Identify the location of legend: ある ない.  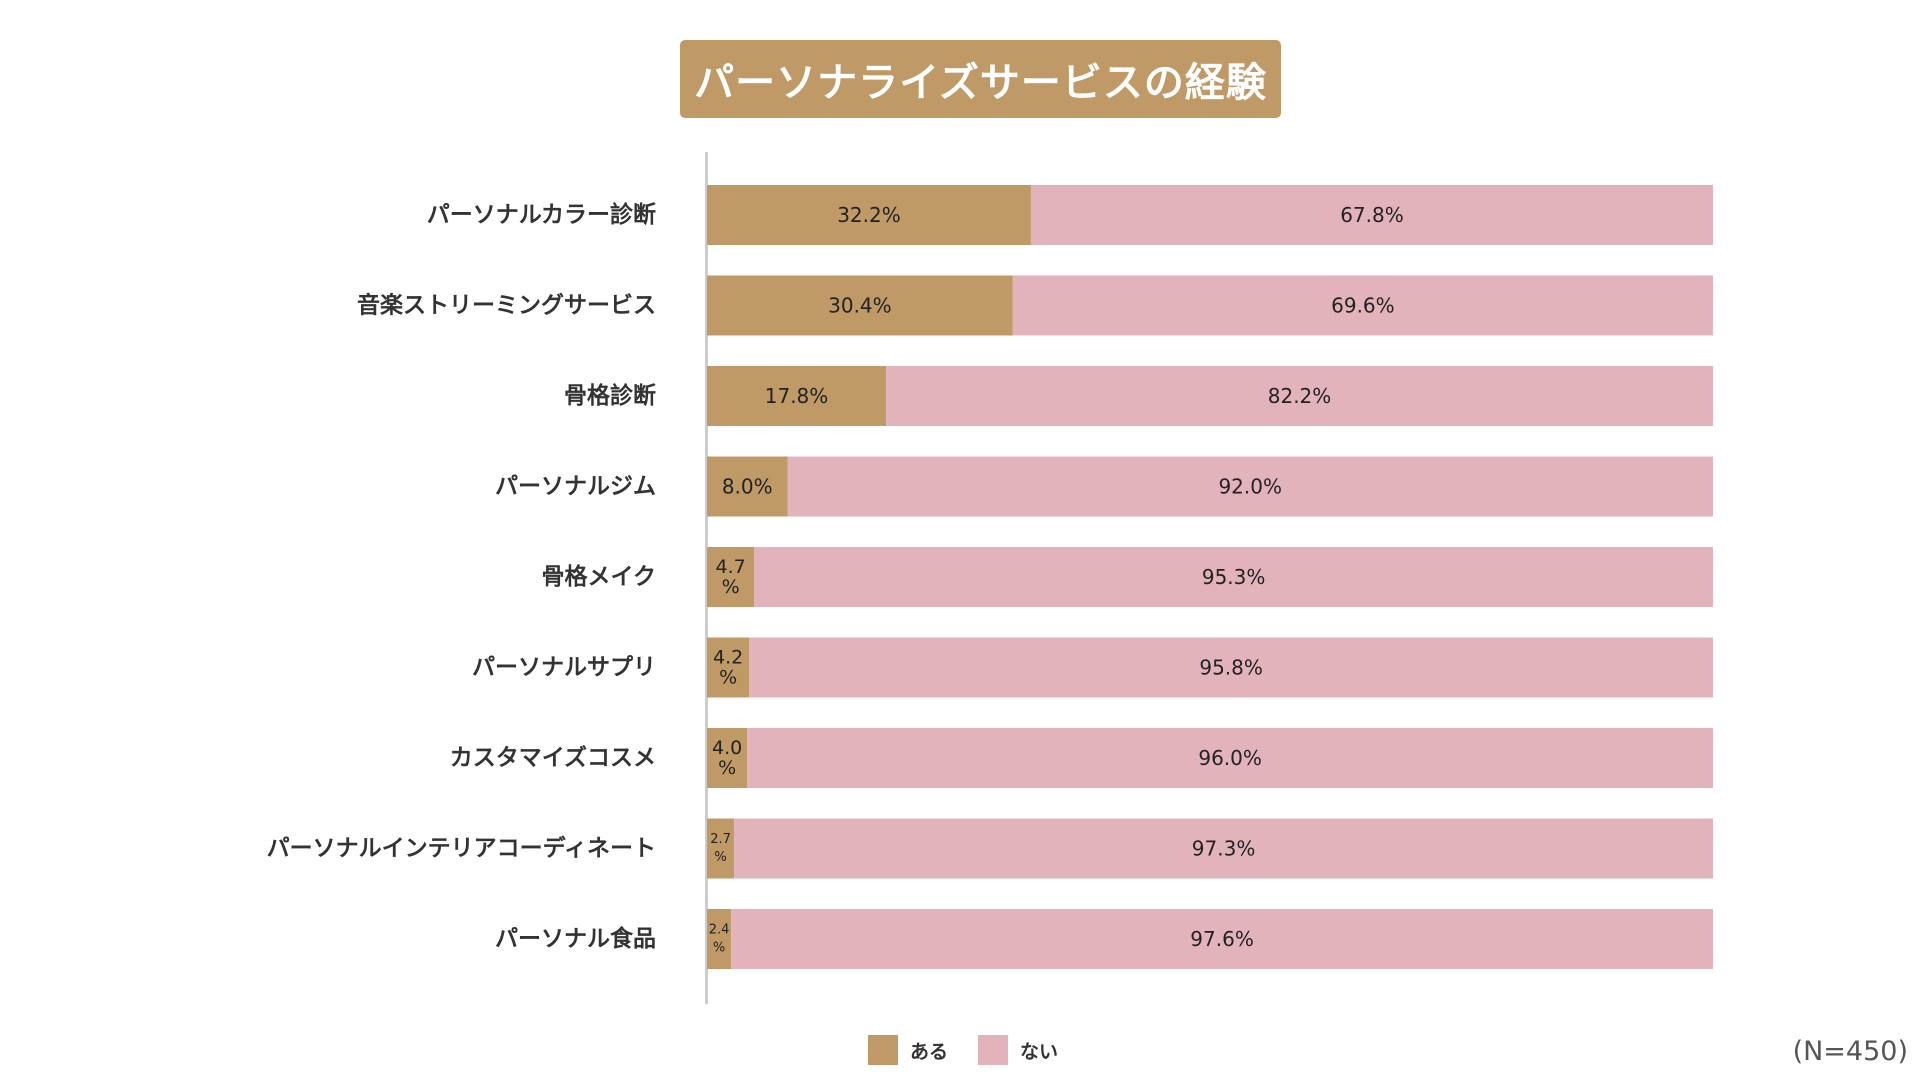
(978, 1050).